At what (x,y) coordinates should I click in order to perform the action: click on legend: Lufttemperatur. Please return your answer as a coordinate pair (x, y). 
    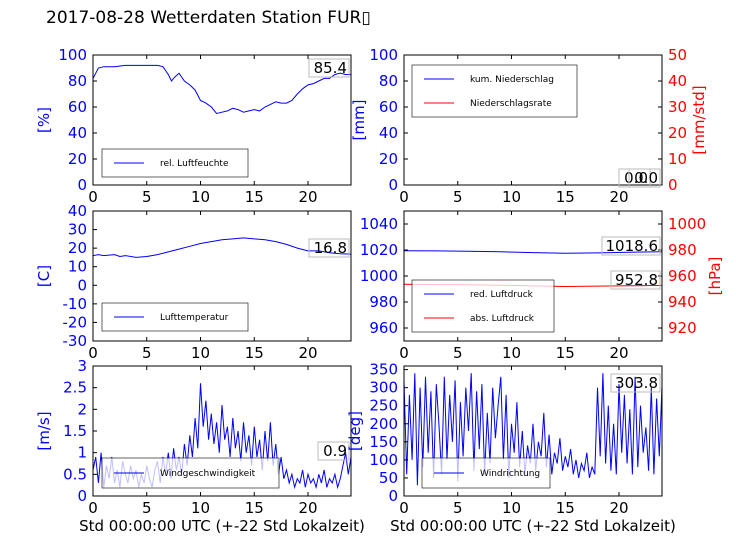
    Looking at the image, I should click on (175, 317).